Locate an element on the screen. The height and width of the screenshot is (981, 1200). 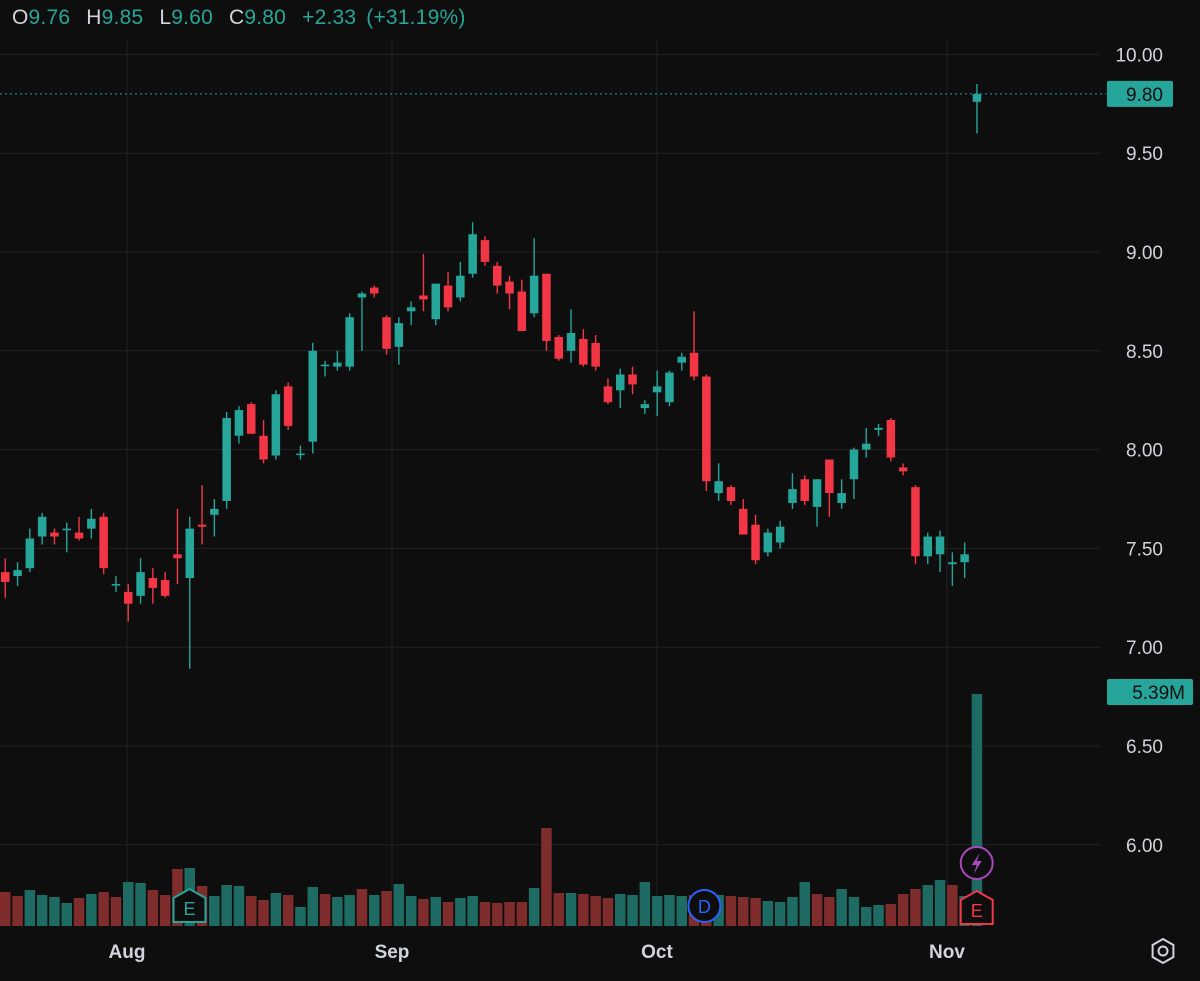
price-tick-label: 7.50 is located at coordinates (1144, 549).